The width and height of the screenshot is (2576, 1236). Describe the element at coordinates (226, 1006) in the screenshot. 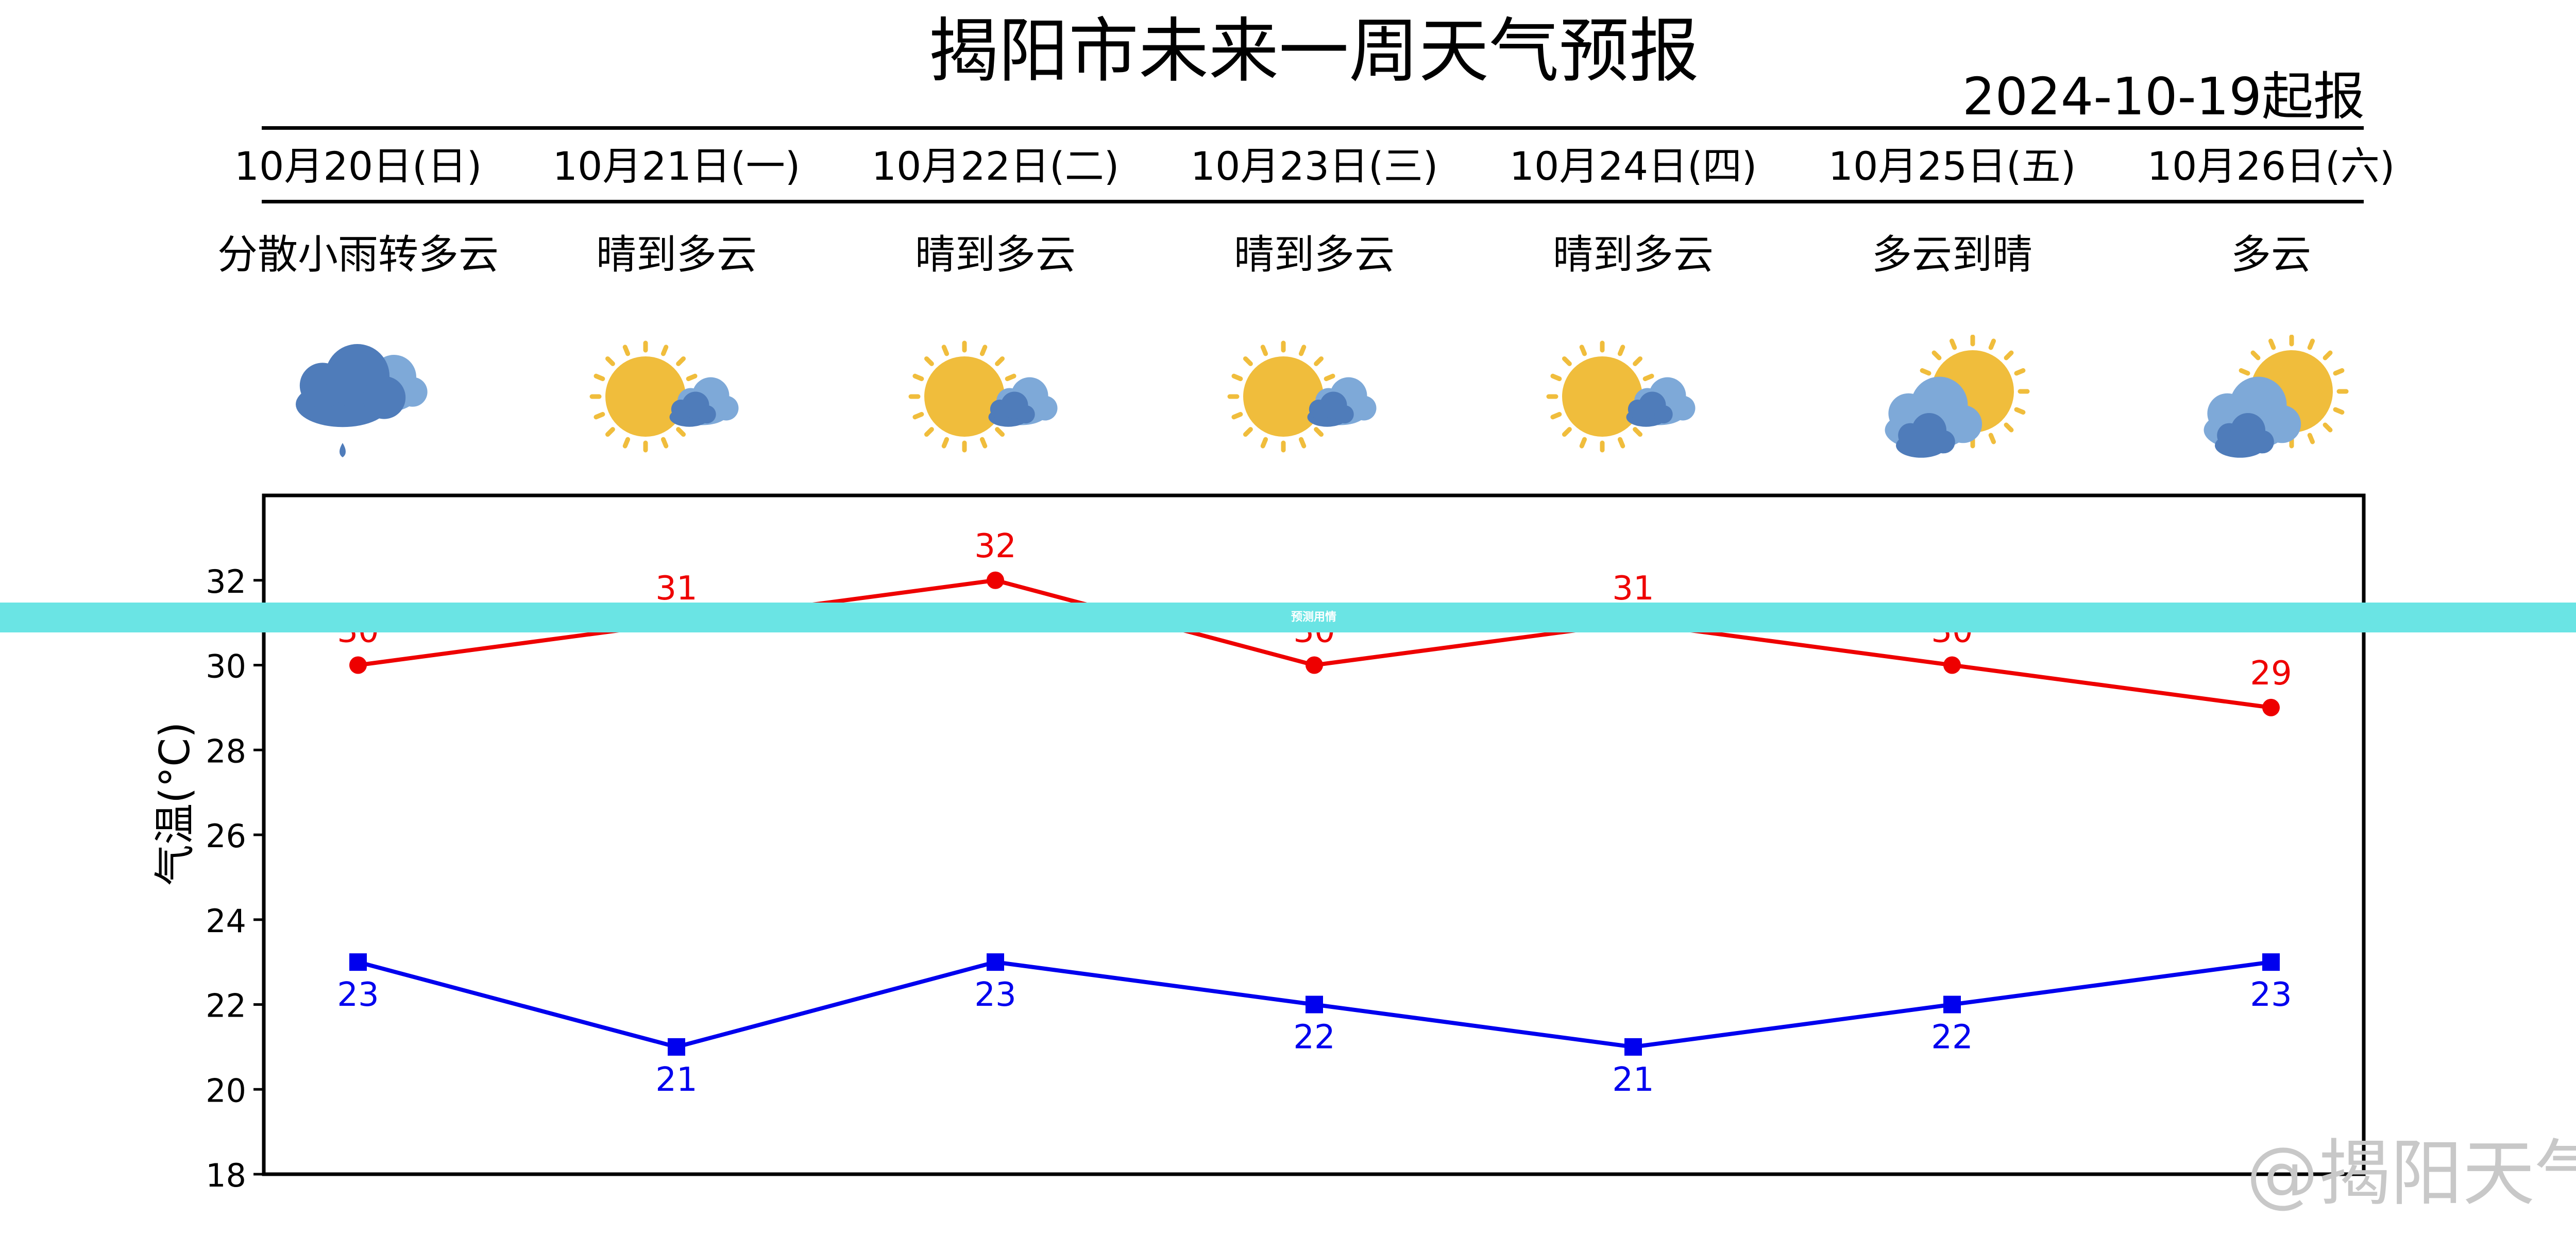

I see `y-tick-label: 22` at that location.